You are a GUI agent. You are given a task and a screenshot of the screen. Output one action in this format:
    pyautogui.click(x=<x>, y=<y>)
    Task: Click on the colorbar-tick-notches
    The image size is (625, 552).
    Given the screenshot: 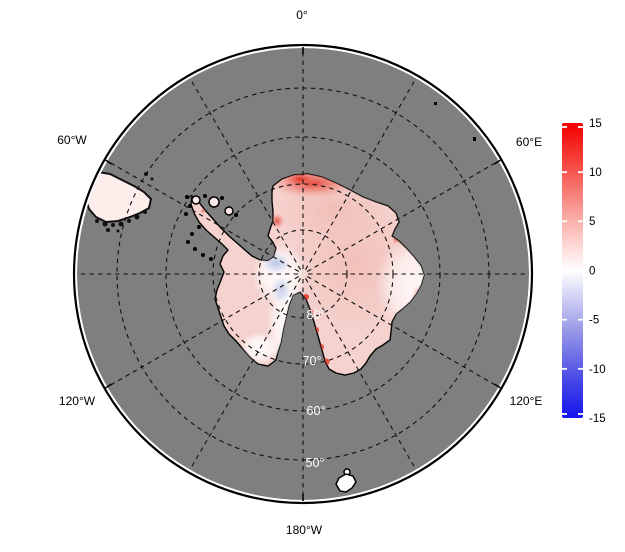 What is the action you would take?
    pyautogui.click(x=572, y=270)
    